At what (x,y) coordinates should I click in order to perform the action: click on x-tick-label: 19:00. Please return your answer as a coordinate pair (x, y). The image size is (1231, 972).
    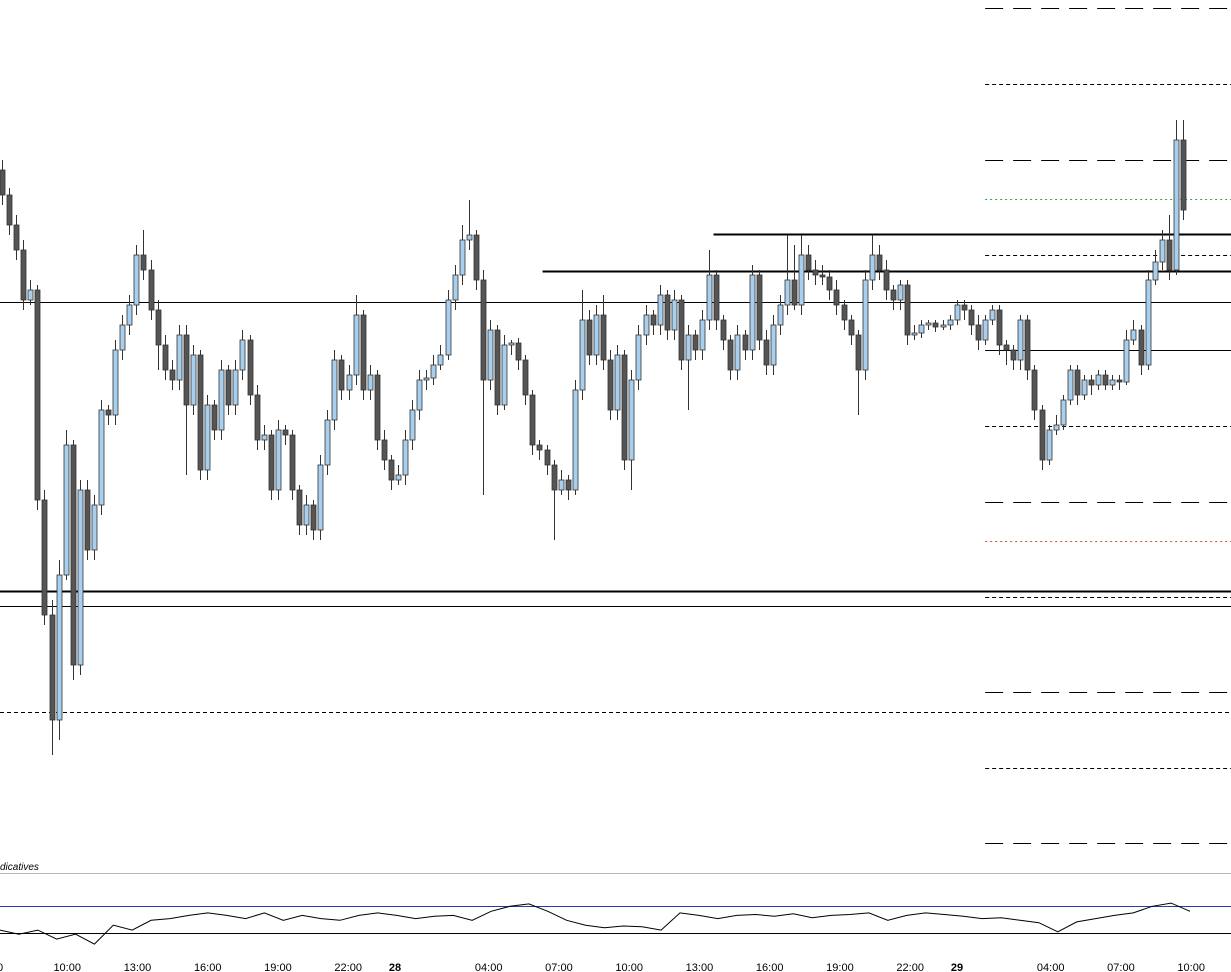
    Looking at the image, I should click on (840, 967).